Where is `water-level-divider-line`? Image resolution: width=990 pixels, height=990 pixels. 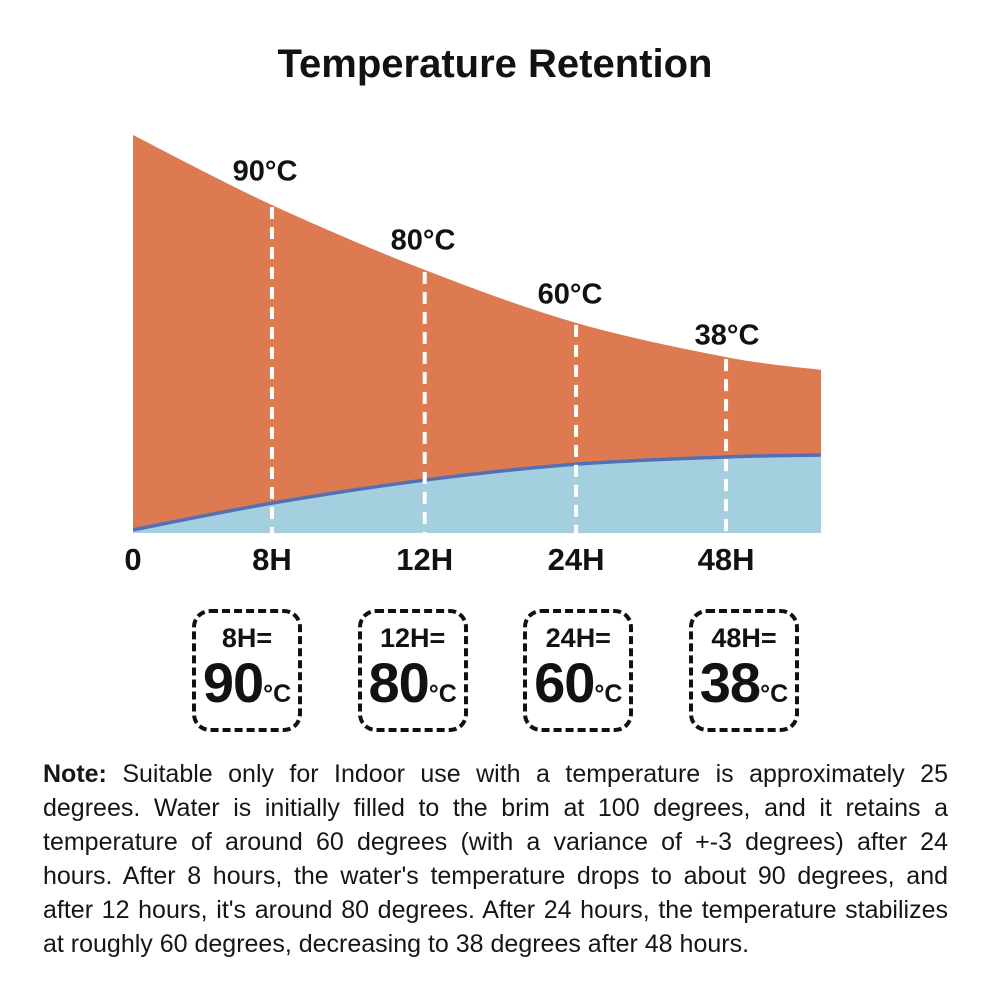
water-level-divider-line is located at coordinates (477, 492).